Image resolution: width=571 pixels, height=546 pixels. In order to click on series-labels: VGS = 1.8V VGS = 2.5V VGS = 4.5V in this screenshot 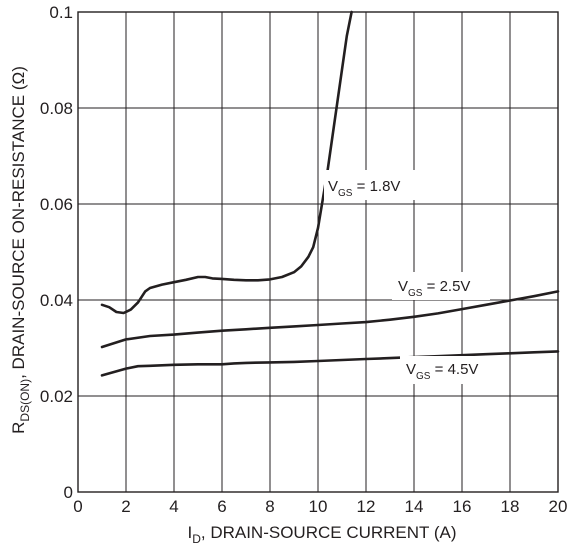, I will do `click(411, 277)`.